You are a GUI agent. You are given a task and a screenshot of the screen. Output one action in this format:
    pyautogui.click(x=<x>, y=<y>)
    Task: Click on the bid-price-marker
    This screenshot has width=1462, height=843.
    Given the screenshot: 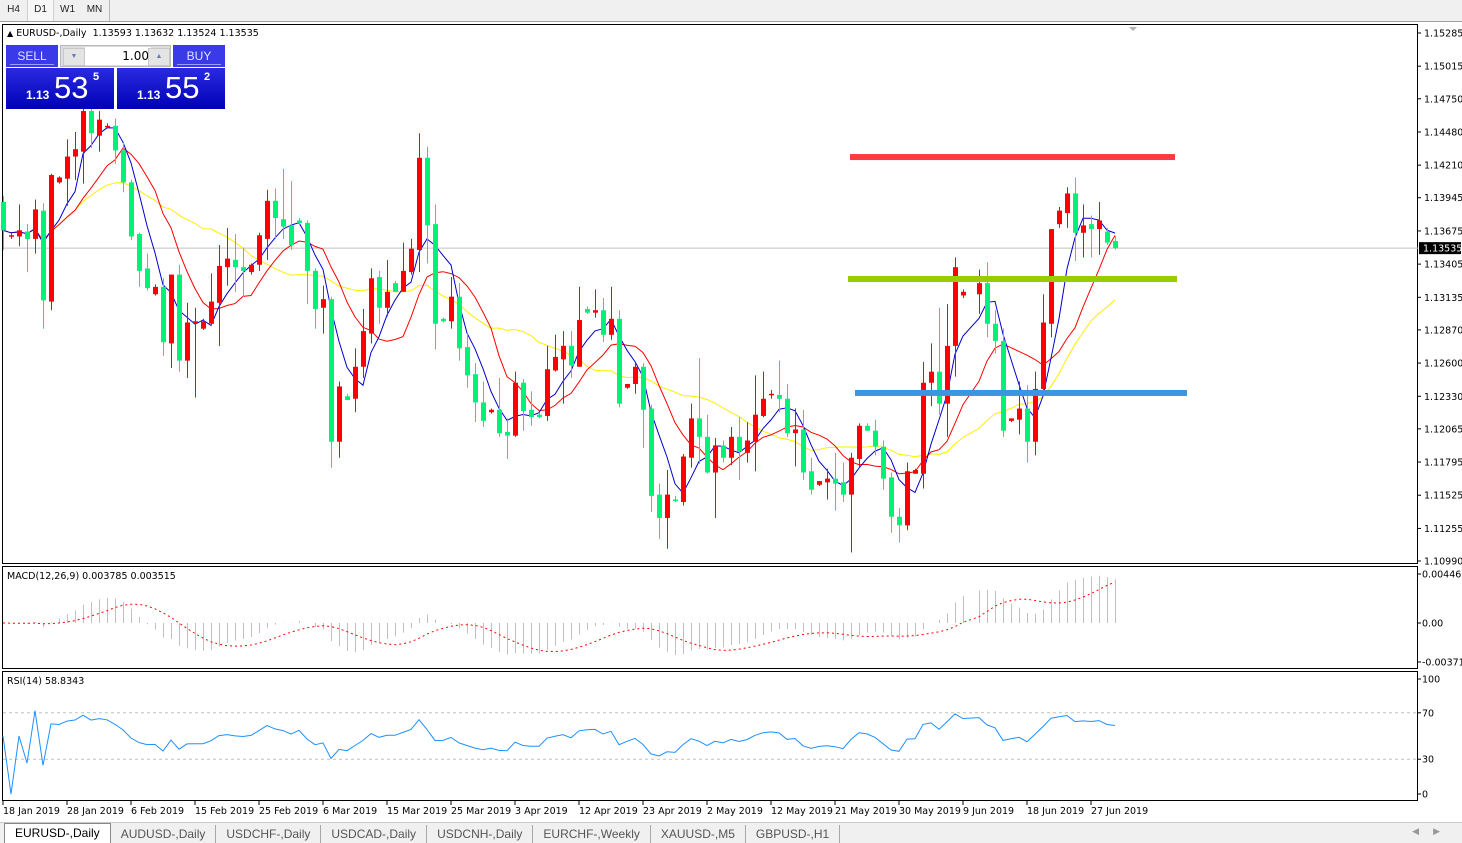 What is the action you would take?
    pyautogui.click(x=1440, y=248)
    